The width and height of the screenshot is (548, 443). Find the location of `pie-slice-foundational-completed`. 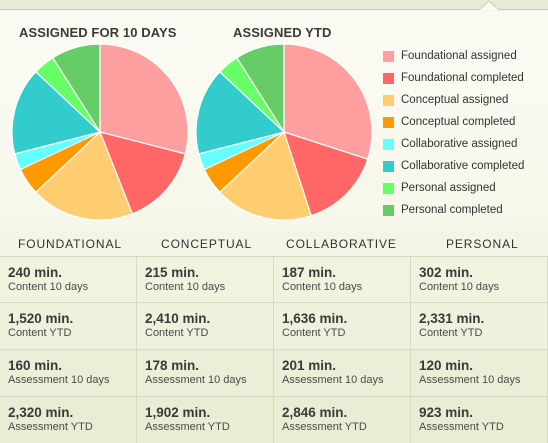

pie-slice-foundational-completed is located at coordinates (142, 173).